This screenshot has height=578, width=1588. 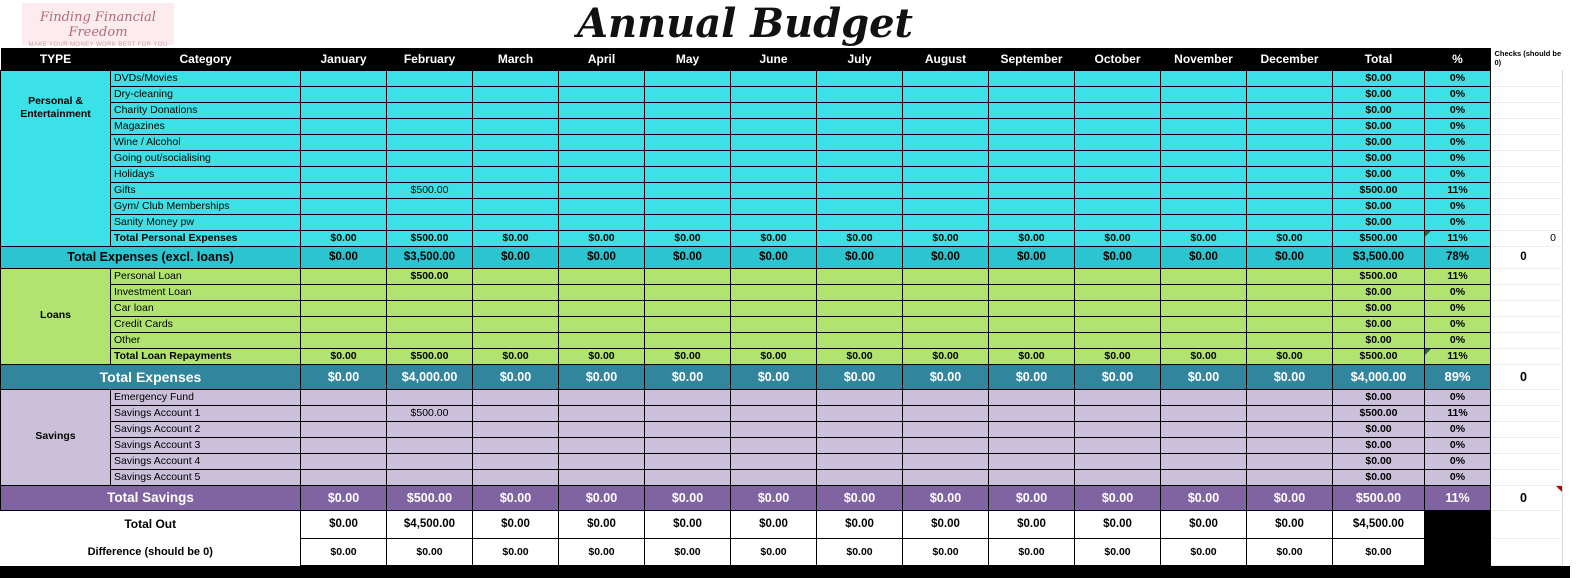 What do you see at coordinates (205, 340) in the screenshot?
I see `category-cell: Other` at bounding box center [205, 340].